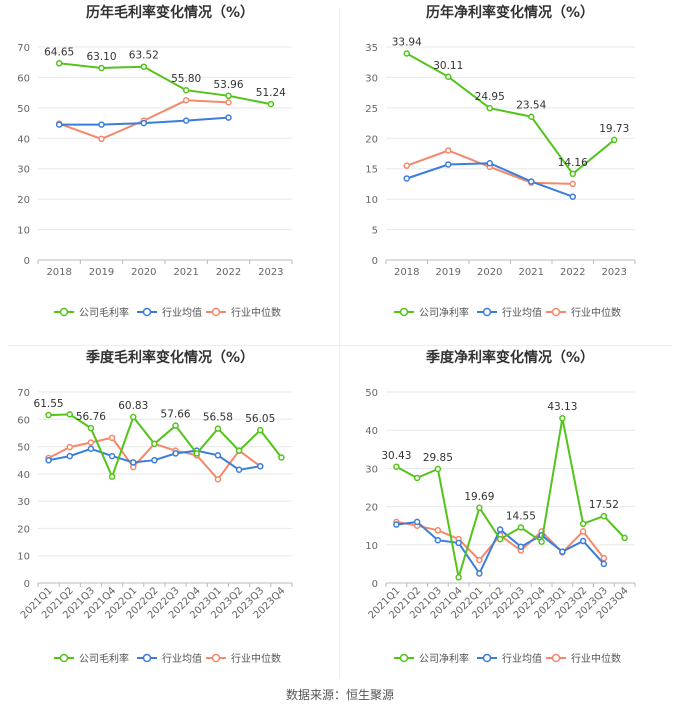 The height and width of the screenshot is (712, 680). Describe the element at coordinates (375, 261) in the screenshot. I see `y-tick-label: 0` at that location.